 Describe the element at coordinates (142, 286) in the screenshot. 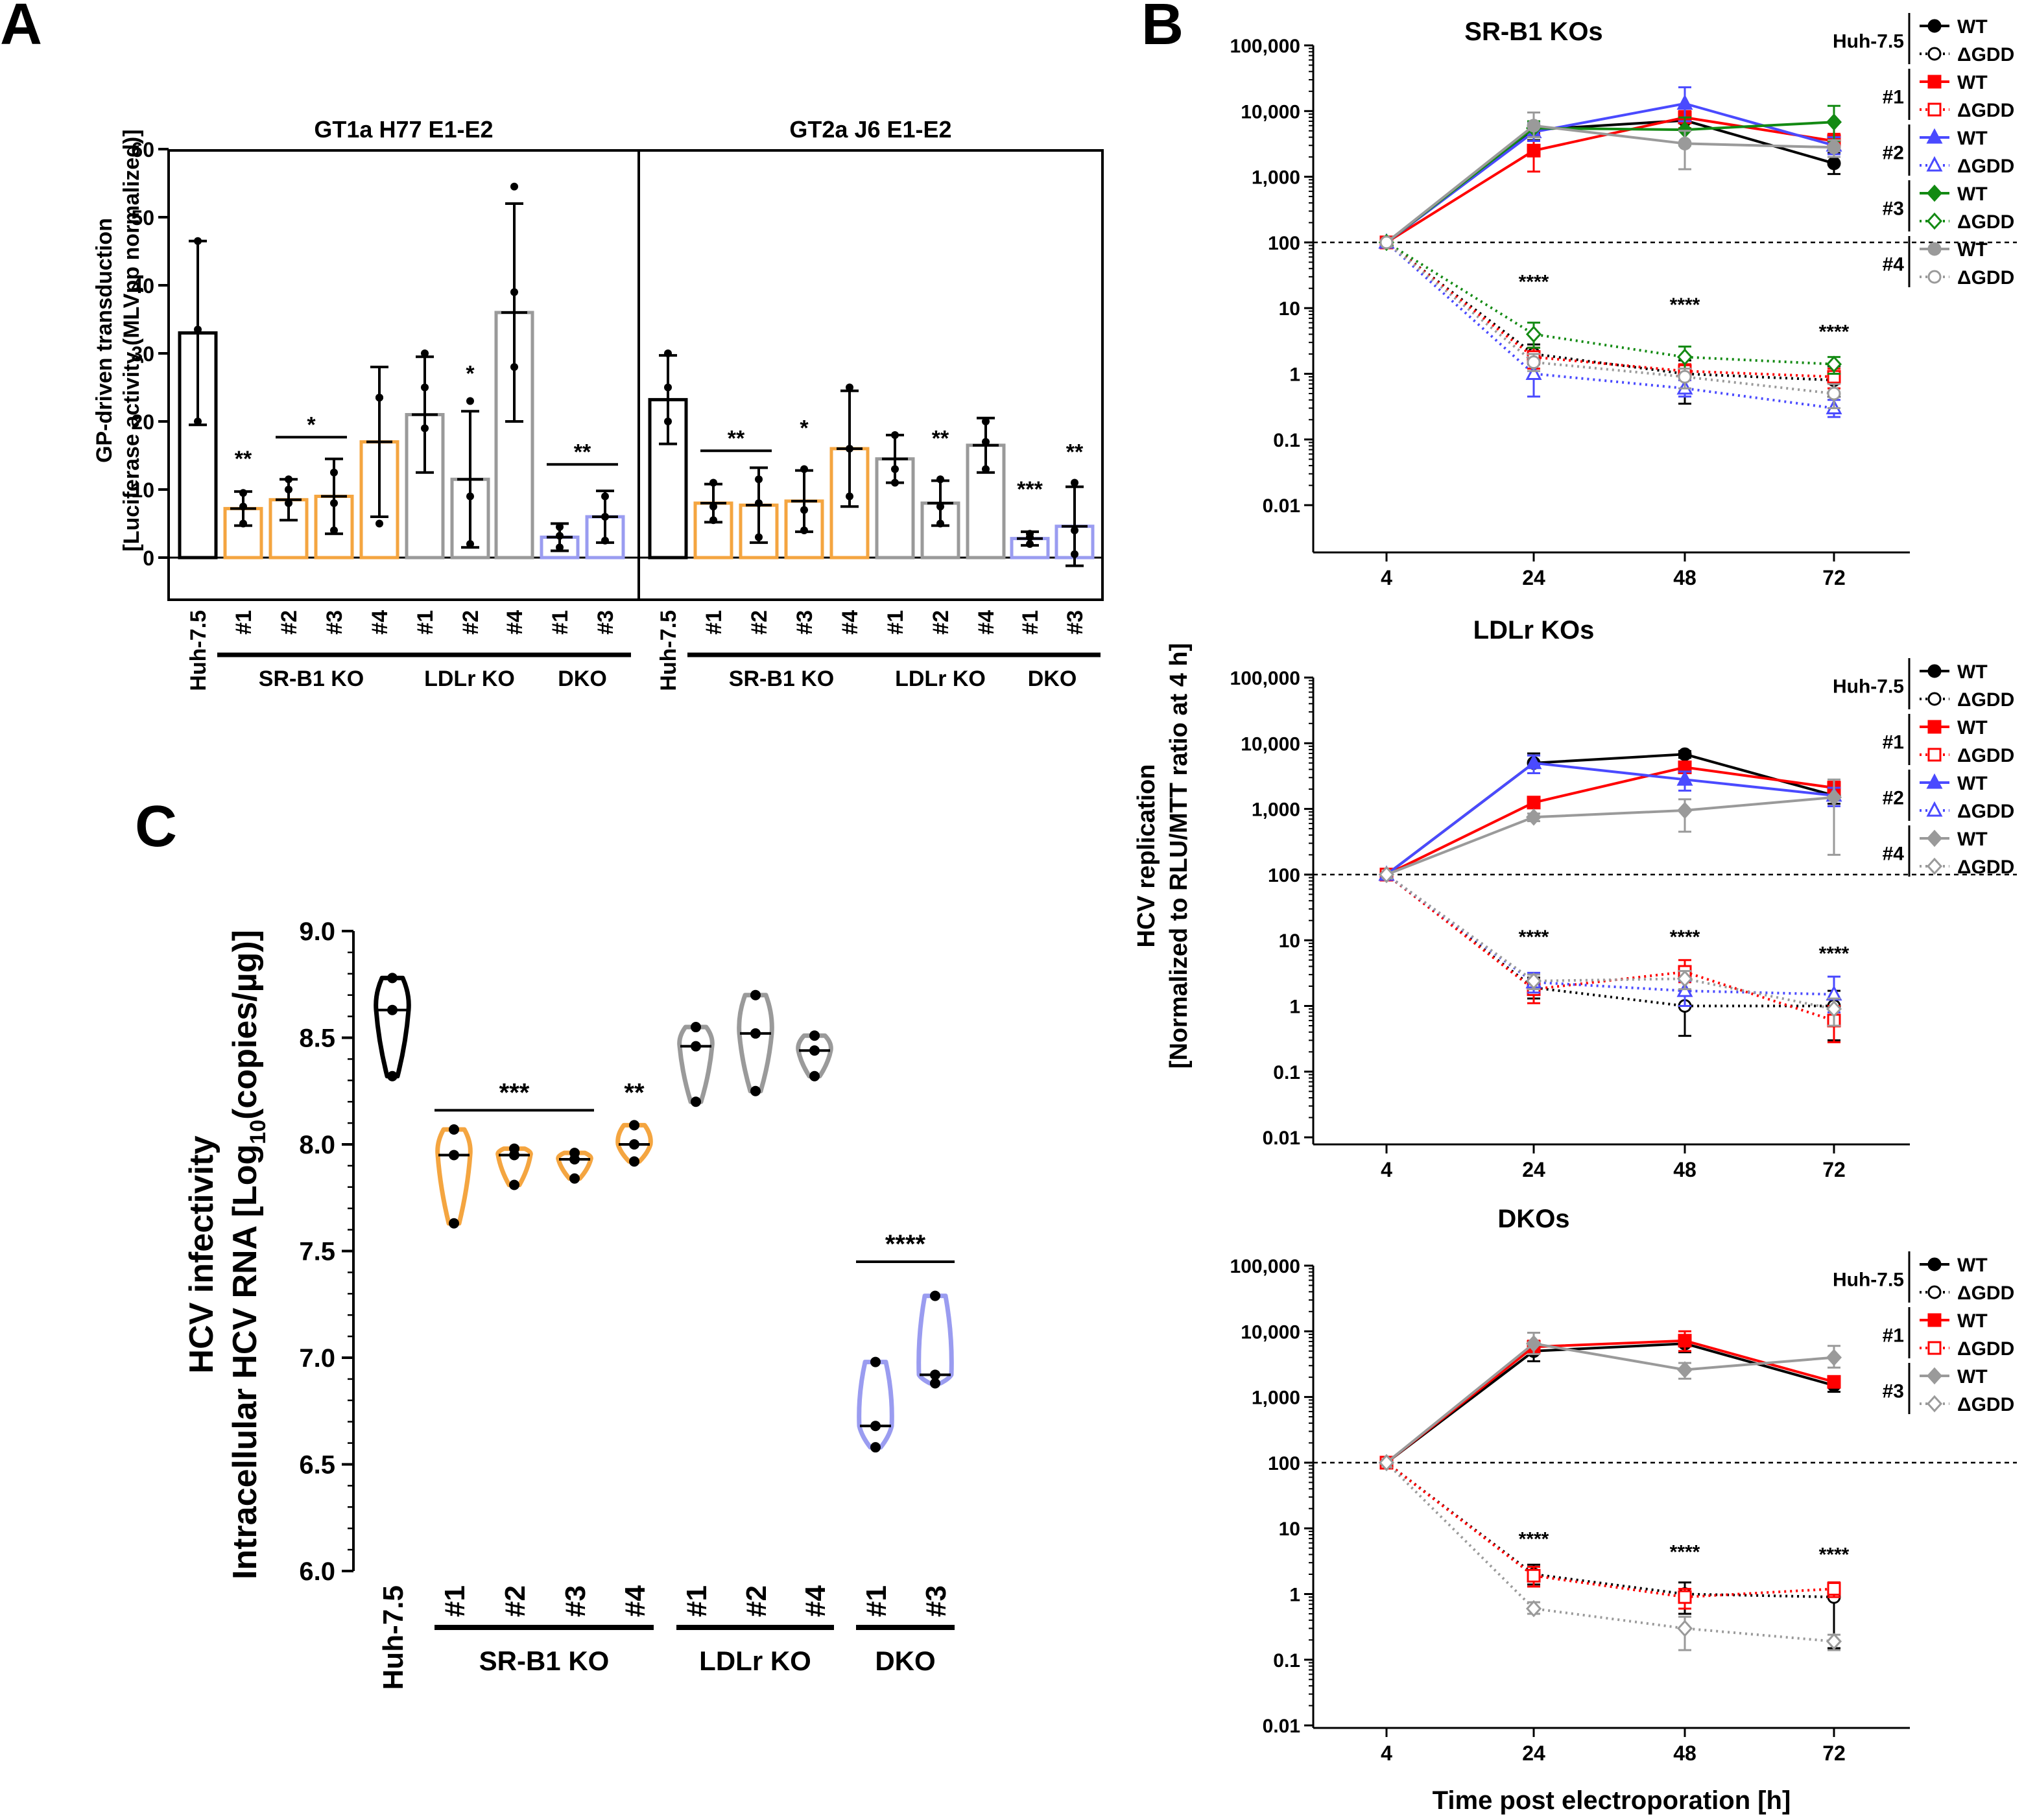

I see `y-tick-label: 40` at that location.